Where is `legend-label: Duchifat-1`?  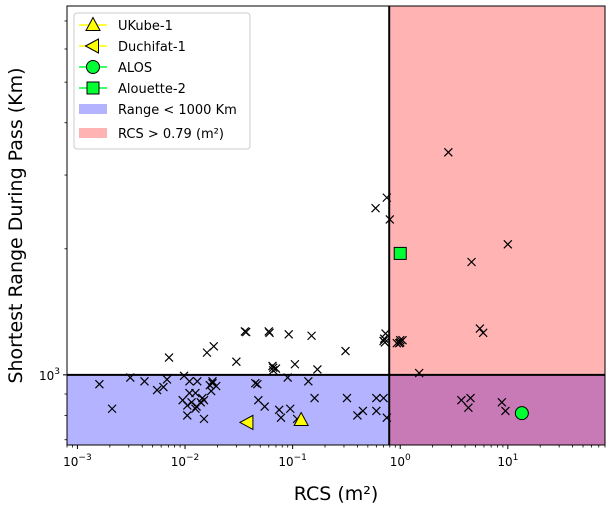 legend-label: Duchifat-1 is located at coordinates (152, 47).